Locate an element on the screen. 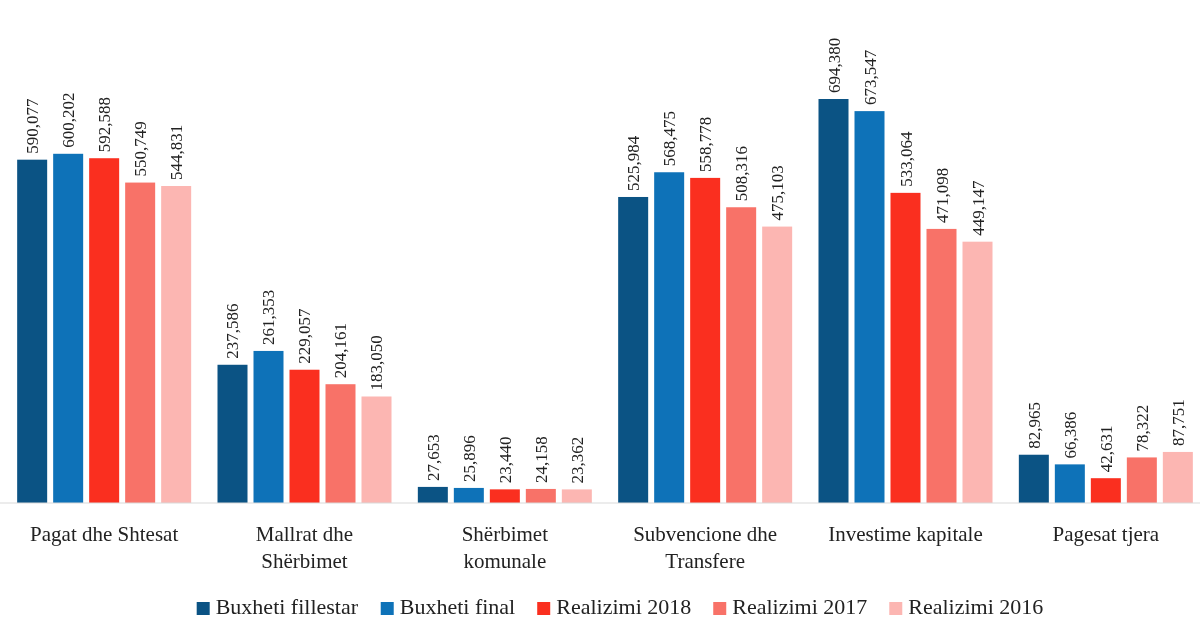  data-label: 508,316 is located at coordinates (742, 174).